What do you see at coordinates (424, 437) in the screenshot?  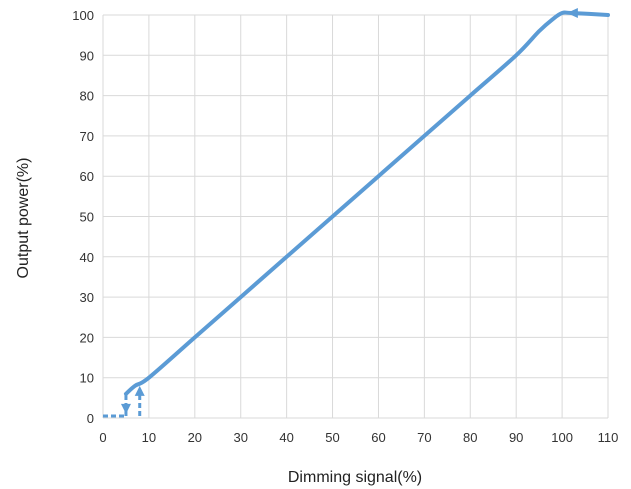 I see `x-tick-label-70: 70` at bounding box center [424, 437].